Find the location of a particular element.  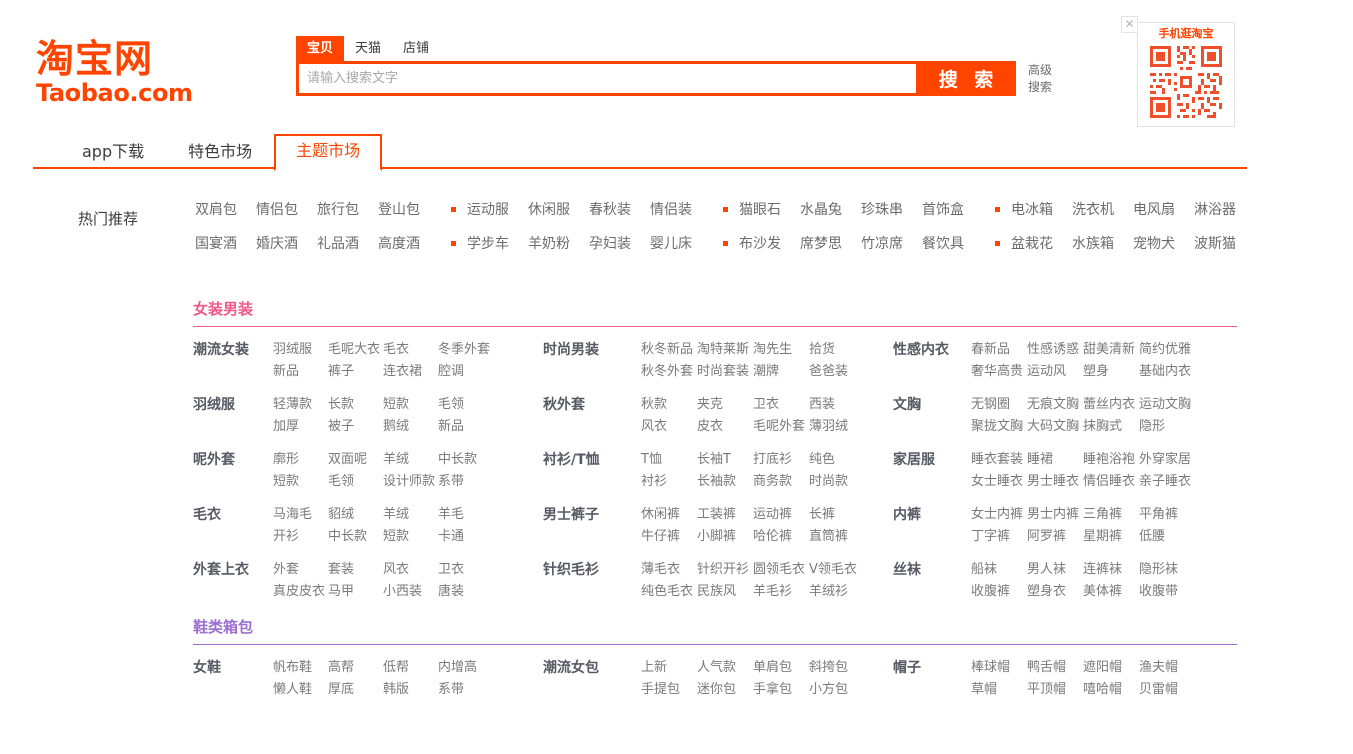

search-input is located at coordinates (607, 78).